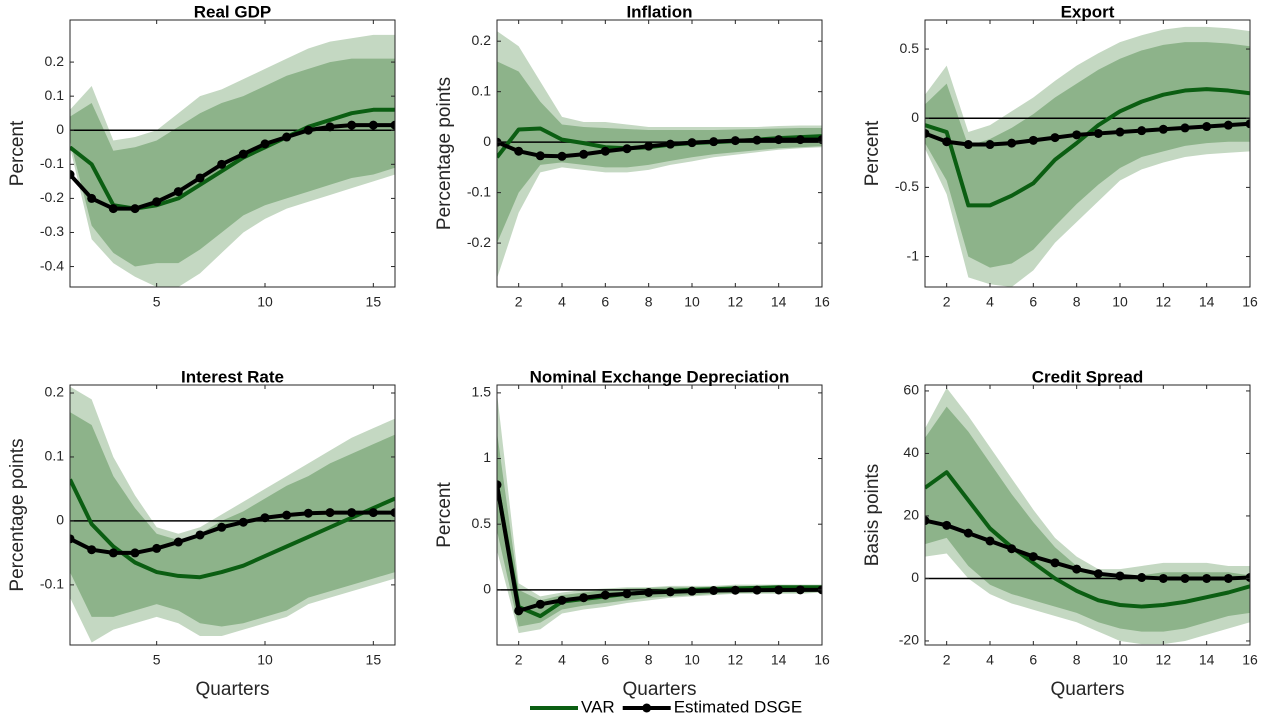  I want to click on y-tick-label: 0.1, so click(482, 90).